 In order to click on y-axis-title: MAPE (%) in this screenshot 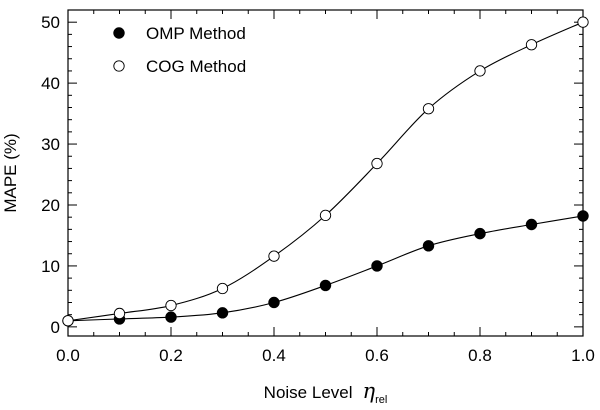, I will do `click(10, 172)`.